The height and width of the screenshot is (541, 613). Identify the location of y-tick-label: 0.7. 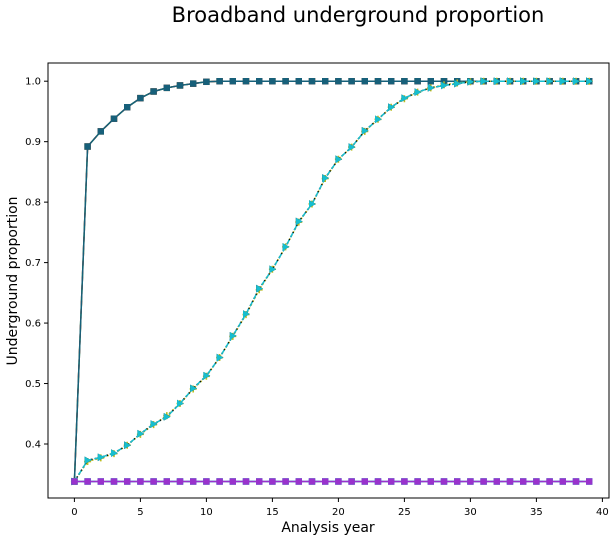
(33, 263).